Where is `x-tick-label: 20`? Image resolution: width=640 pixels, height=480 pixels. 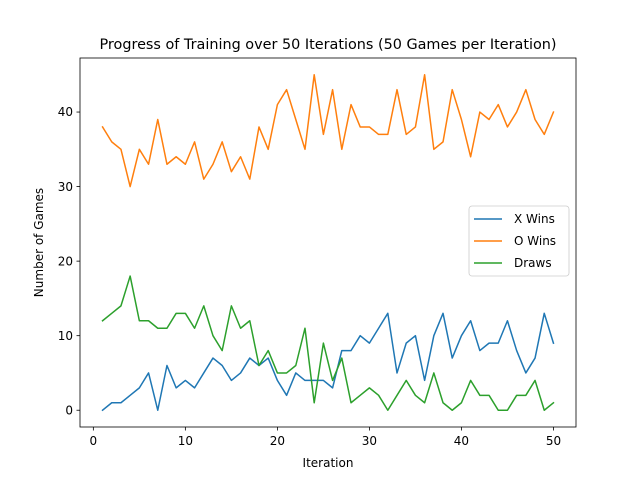 x-tick-label: 20 is located at coordinates (277, 441).